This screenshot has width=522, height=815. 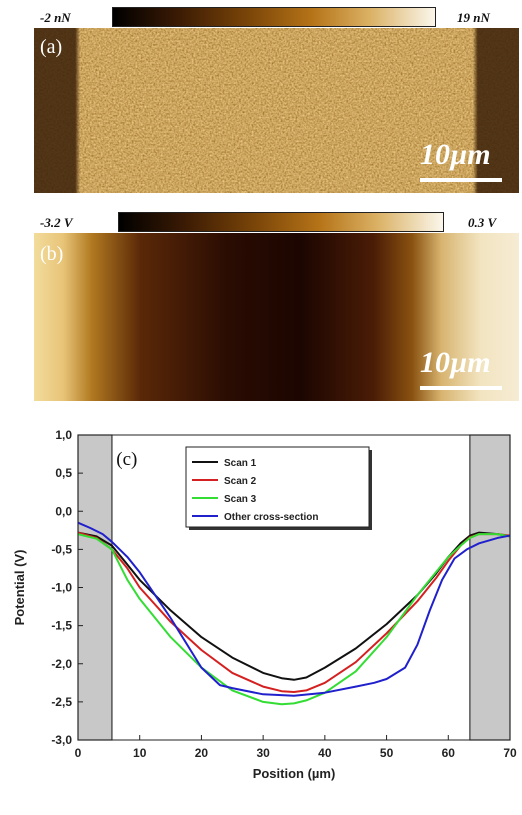 I want to click on panel-a-colorbar, so click(x=274, y=17).